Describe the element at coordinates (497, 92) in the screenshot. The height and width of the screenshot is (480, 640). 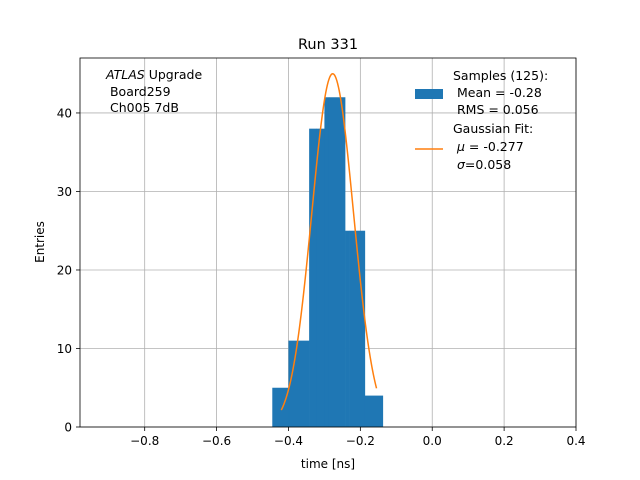
I see `legend-samples-mean: Mean = -0.28` at that location.